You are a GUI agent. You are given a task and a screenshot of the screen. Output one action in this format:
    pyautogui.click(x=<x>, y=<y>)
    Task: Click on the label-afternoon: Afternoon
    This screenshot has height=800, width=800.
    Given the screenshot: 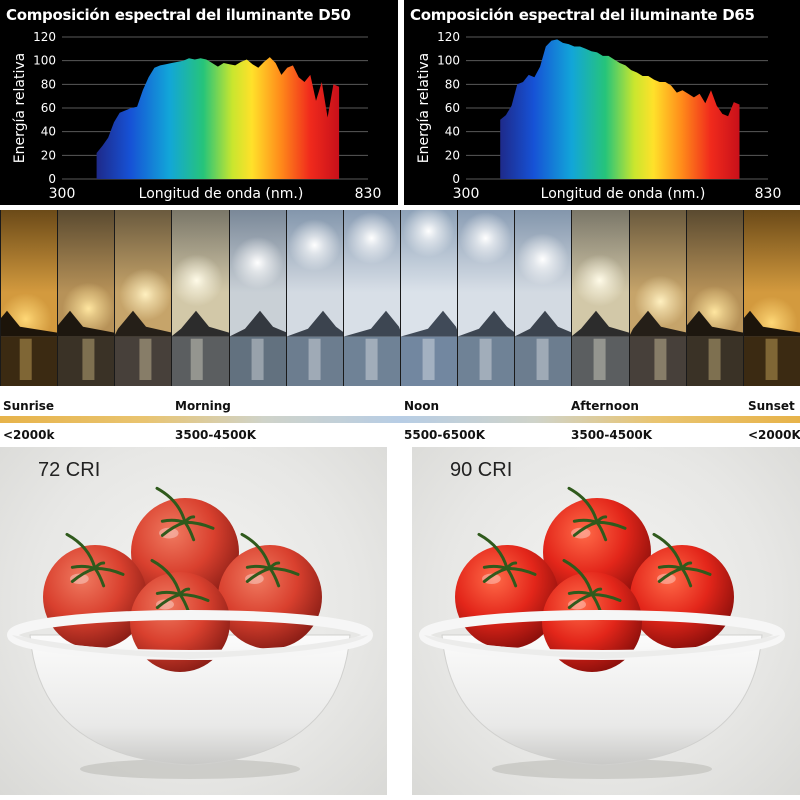 What is the action you would take?
    pyautogui.click(x=605, y=406)
    